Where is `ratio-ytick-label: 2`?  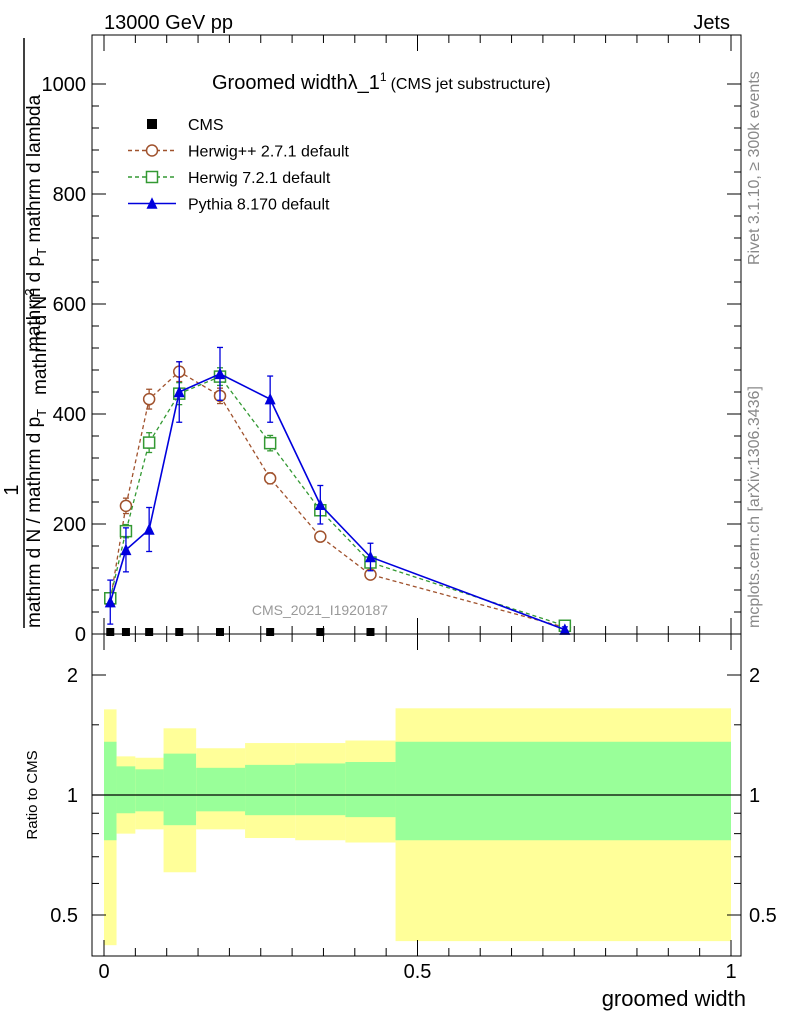 ratio-ytick-label: 2 is located at coordinates (72, 676).